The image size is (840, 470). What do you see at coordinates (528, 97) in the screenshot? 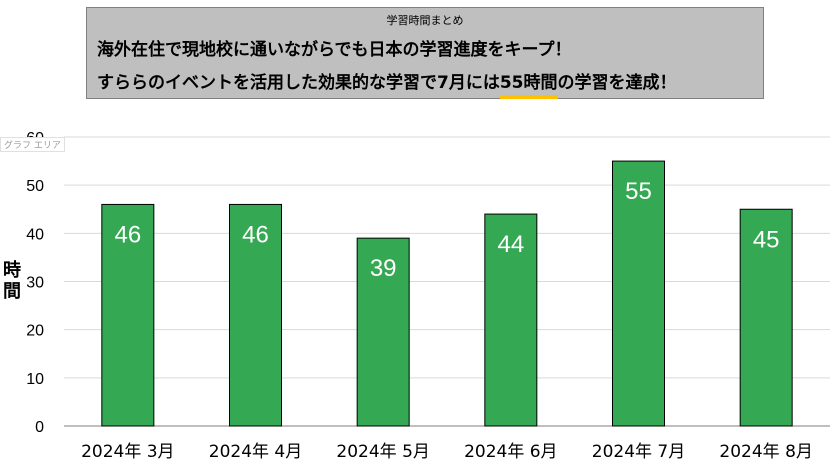
I see `highlight-underline` at bounding box center [528, 97].